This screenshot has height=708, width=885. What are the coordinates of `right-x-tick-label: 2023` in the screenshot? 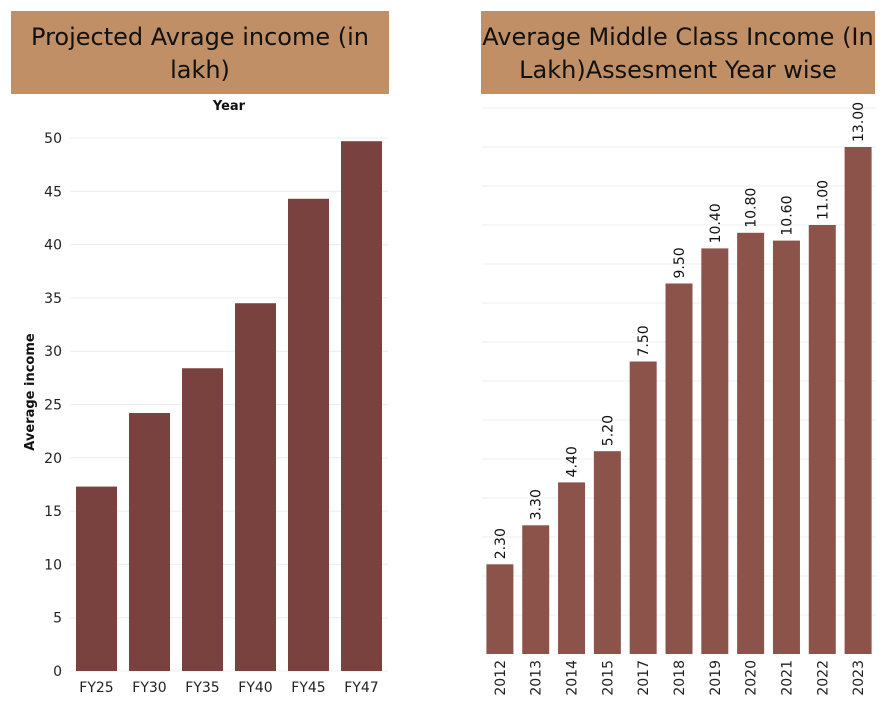 It's located at (859, 678).